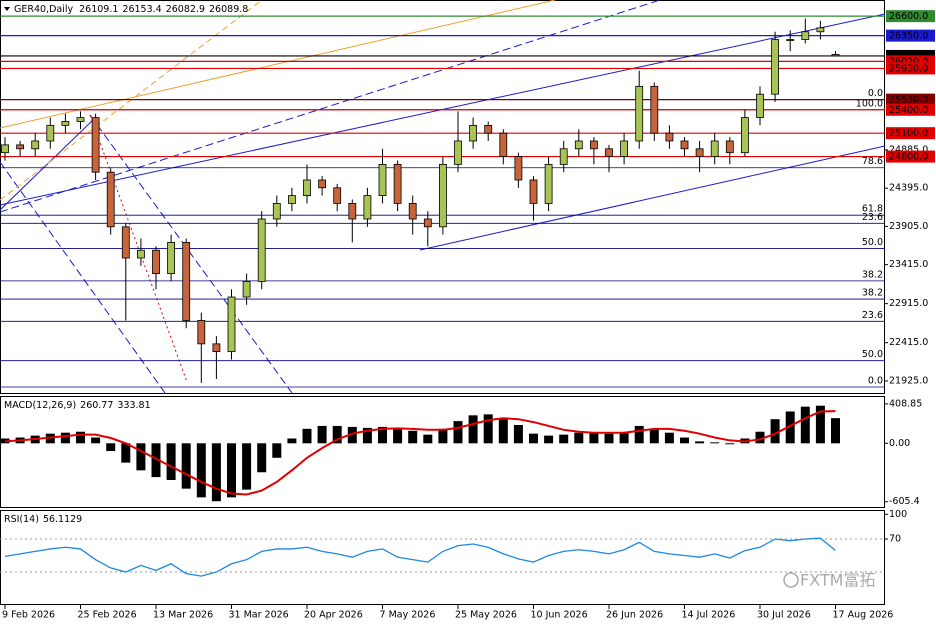 The height and width of the screenshot is (624, 936). I want to click on rsi-line, so click(420, 557).